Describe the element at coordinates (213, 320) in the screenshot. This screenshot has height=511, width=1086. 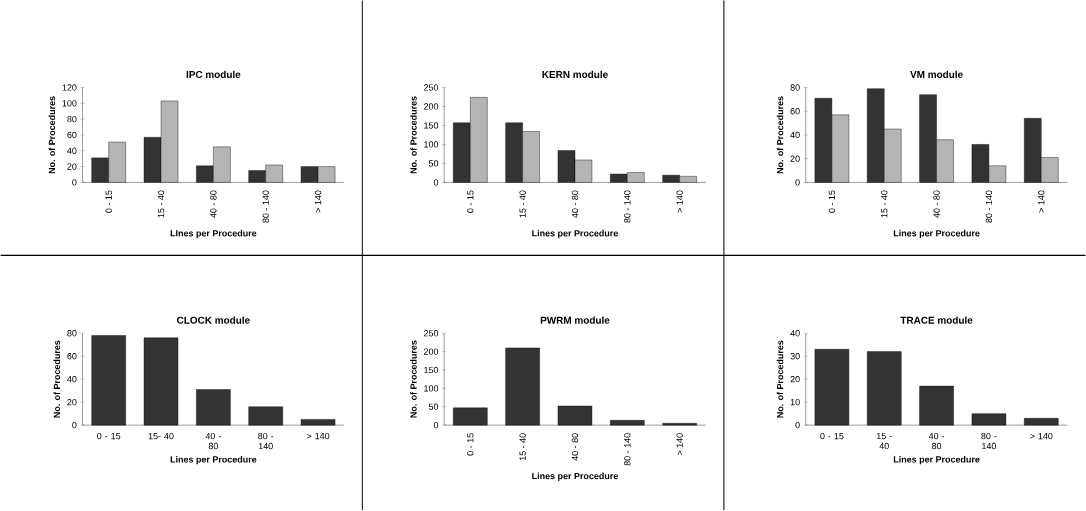
I see `chart-title: CLOCK module` at that location.